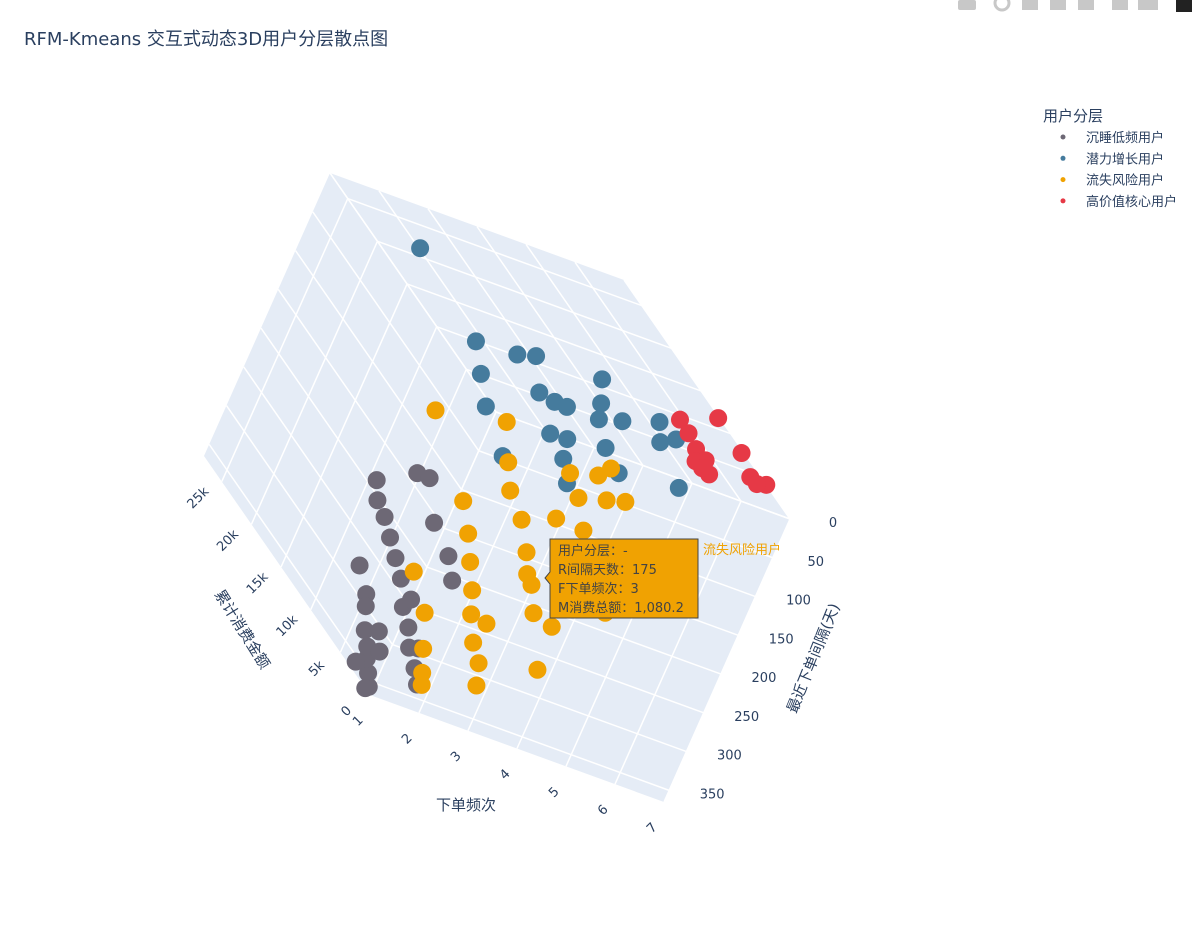 The height and width of the screenshot is (928, 1202). Describe the element at coordinates (967, 5) in the screenshot. I see `camera-icon` at that location.